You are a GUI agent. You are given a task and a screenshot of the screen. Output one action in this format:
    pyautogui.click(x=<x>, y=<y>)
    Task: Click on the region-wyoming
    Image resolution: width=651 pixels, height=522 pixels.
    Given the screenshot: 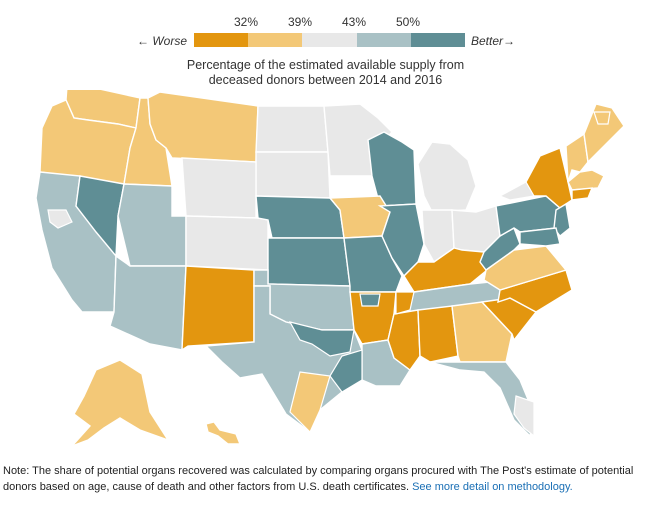 What is the action you would take?
    pyautogui.click(x=219, y=188)
    